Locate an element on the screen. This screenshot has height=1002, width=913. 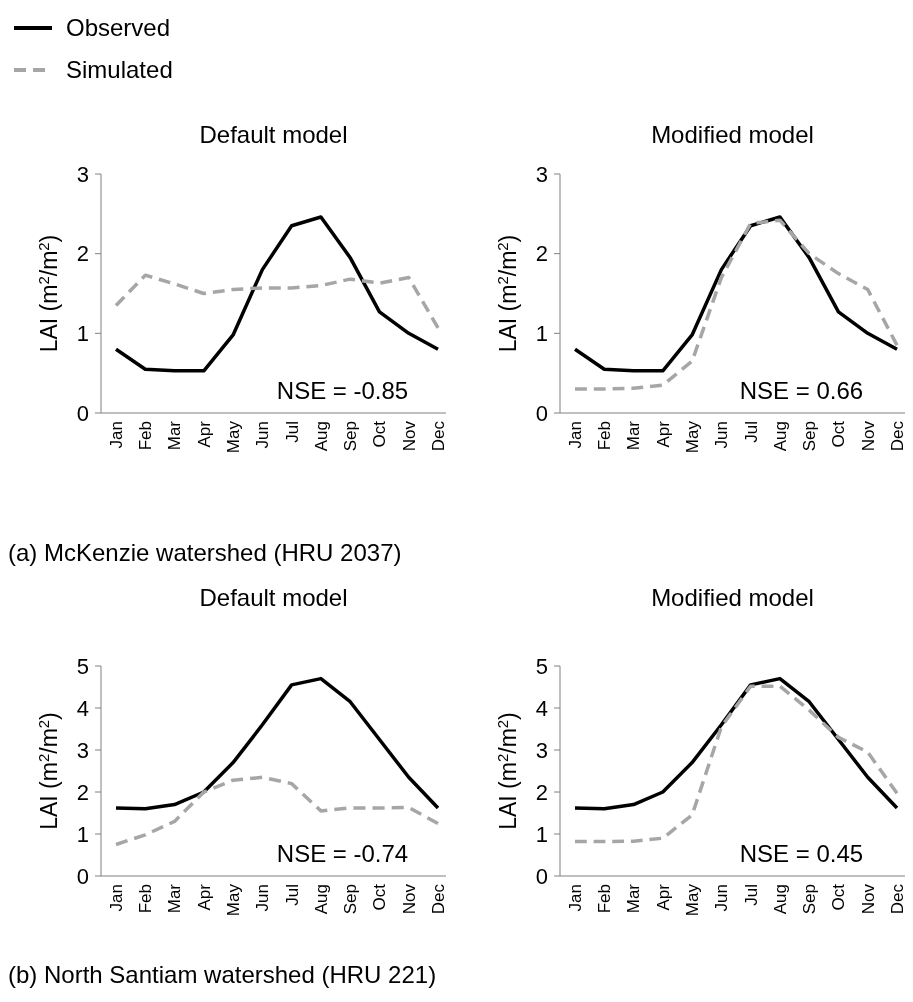
annotation: NSE = -0.85 is located at coordinates (342, 390).